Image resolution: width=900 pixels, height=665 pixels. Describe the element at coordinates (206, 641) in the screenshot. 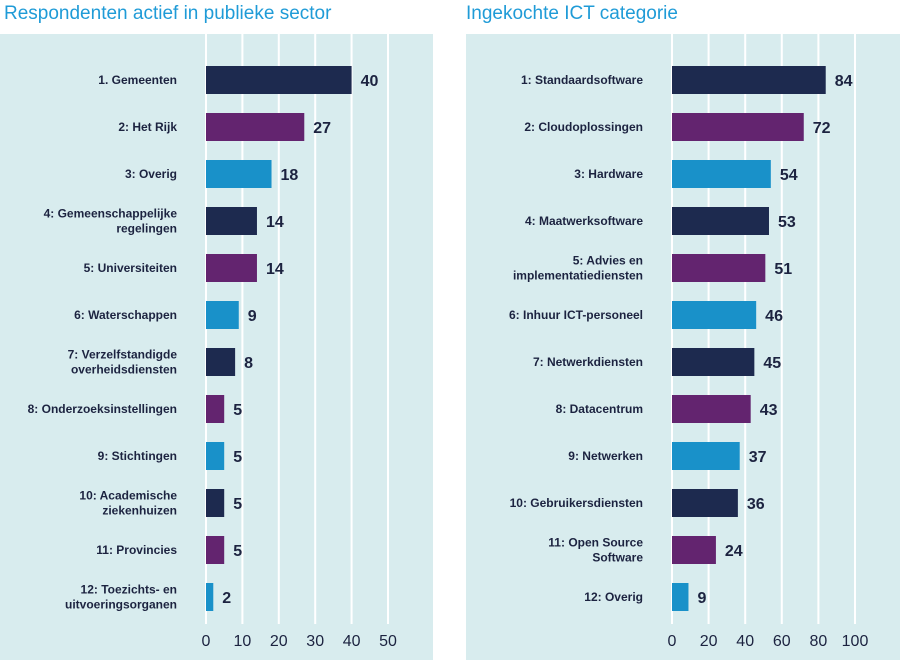

I see `chart1-tick-label-0: 0` at that location.